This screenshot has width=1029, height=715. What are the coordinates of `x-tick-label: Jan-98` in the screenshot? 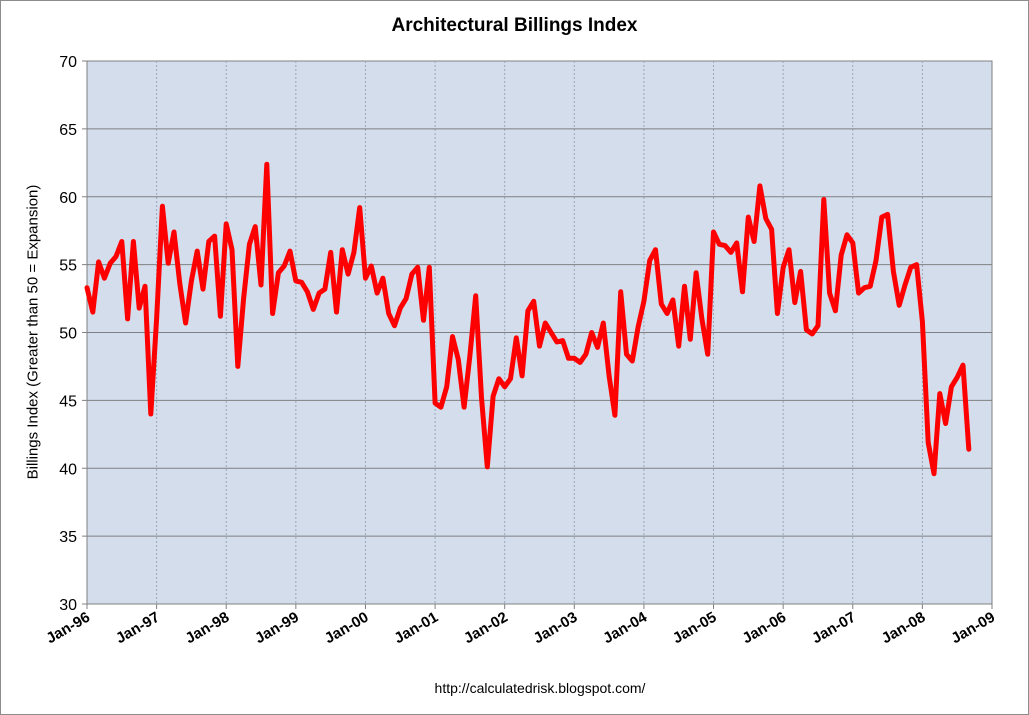 It's located at (208, 628).